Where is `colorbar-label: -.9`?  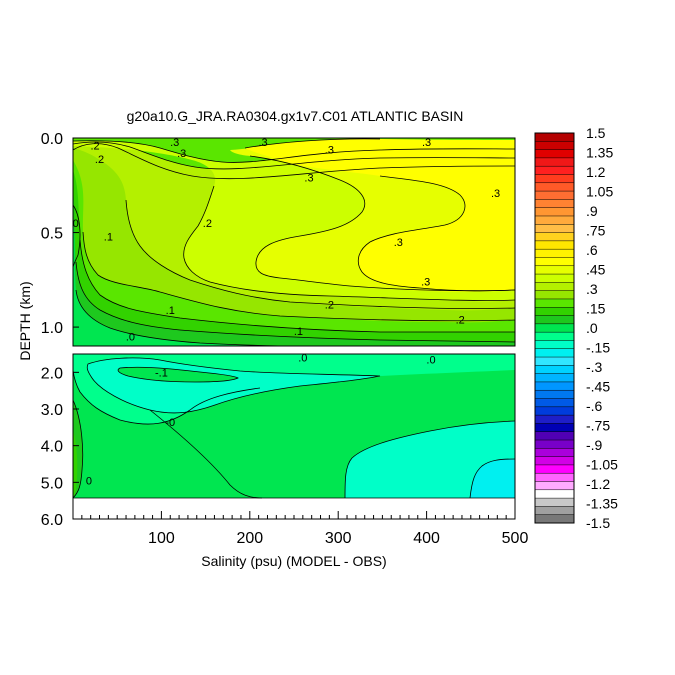 colorbar-label: -.9 is located at coordinates (594, 445).